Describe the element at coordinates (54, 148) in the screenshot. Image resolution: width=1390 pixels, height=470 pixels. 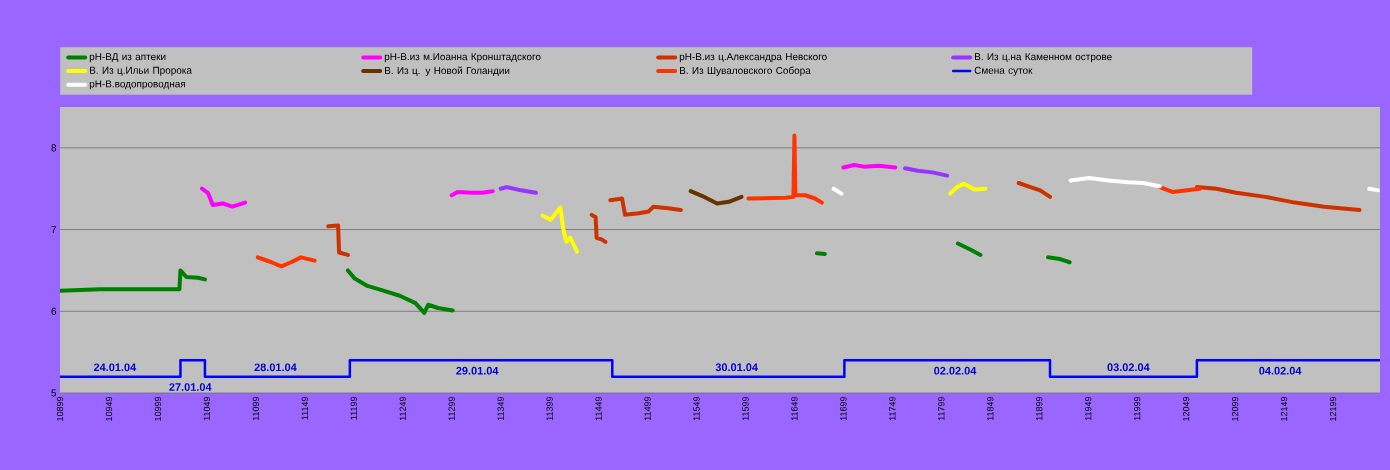
I see `y-tick-label: 8` at that location.